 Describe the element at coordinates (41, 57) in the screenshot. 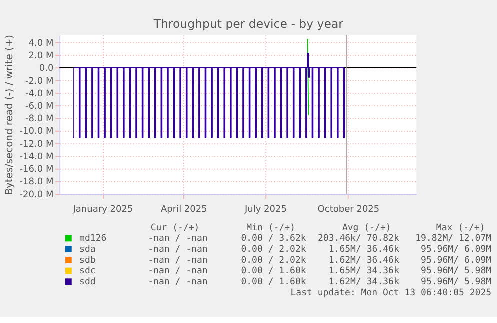

I see `y-tick-label: 2.0 M` at that location.